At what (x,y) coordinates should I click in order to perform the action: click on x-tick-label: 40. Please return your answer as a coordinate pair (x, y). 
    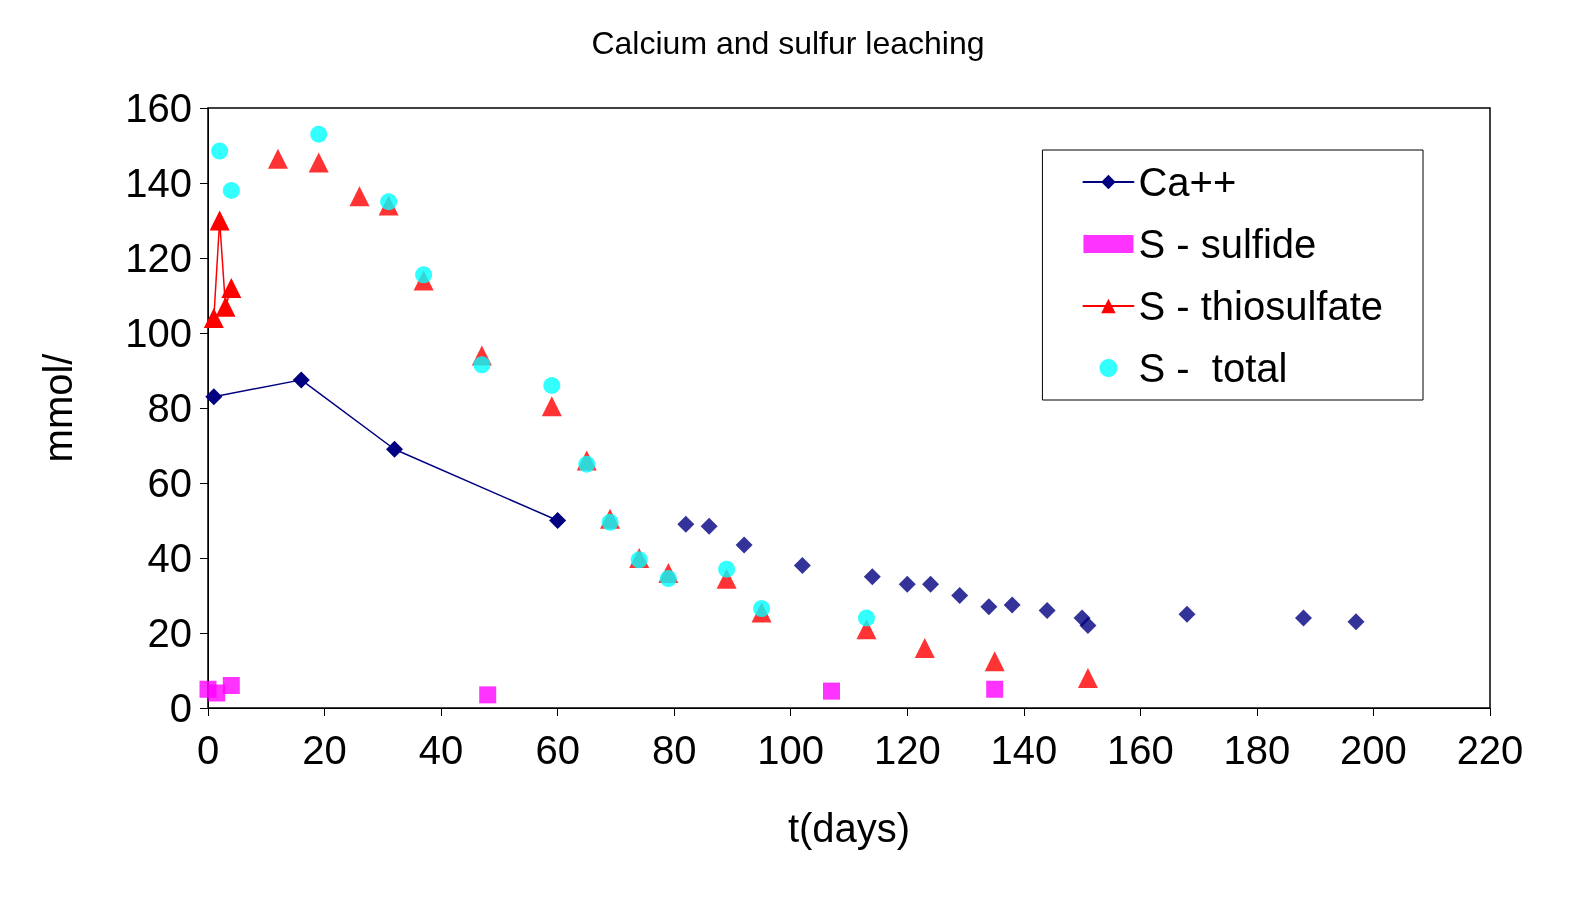
    Looking at the image, I should click on (441, 750).